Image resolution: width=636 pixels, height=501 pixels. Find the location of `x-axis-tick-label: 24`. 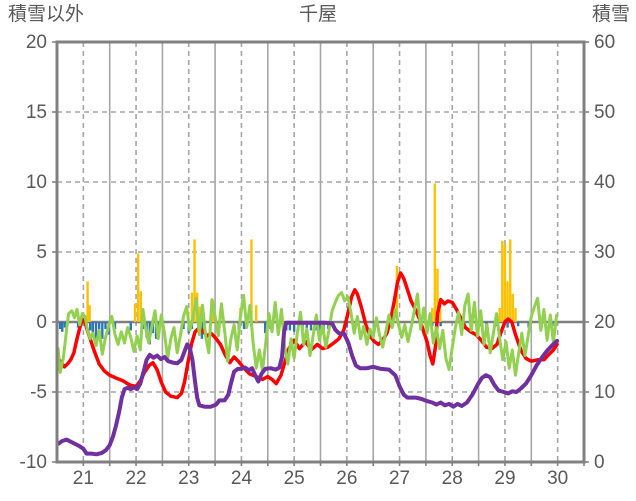

x-axis-tick-label: 24 is located at coordinates (242, 478).